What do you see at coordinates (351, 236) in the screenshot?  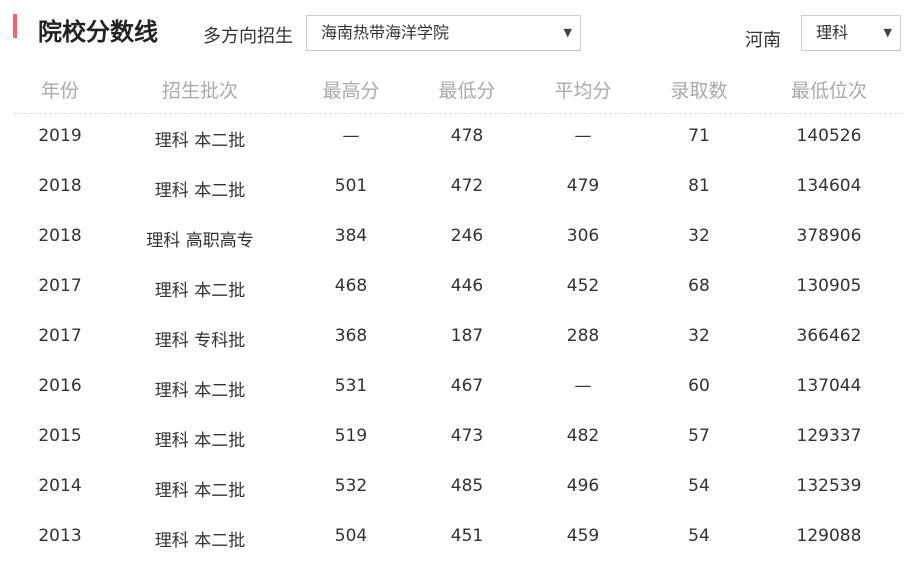 I see `cell-max-score: 384` at bounding box center [351, 236].